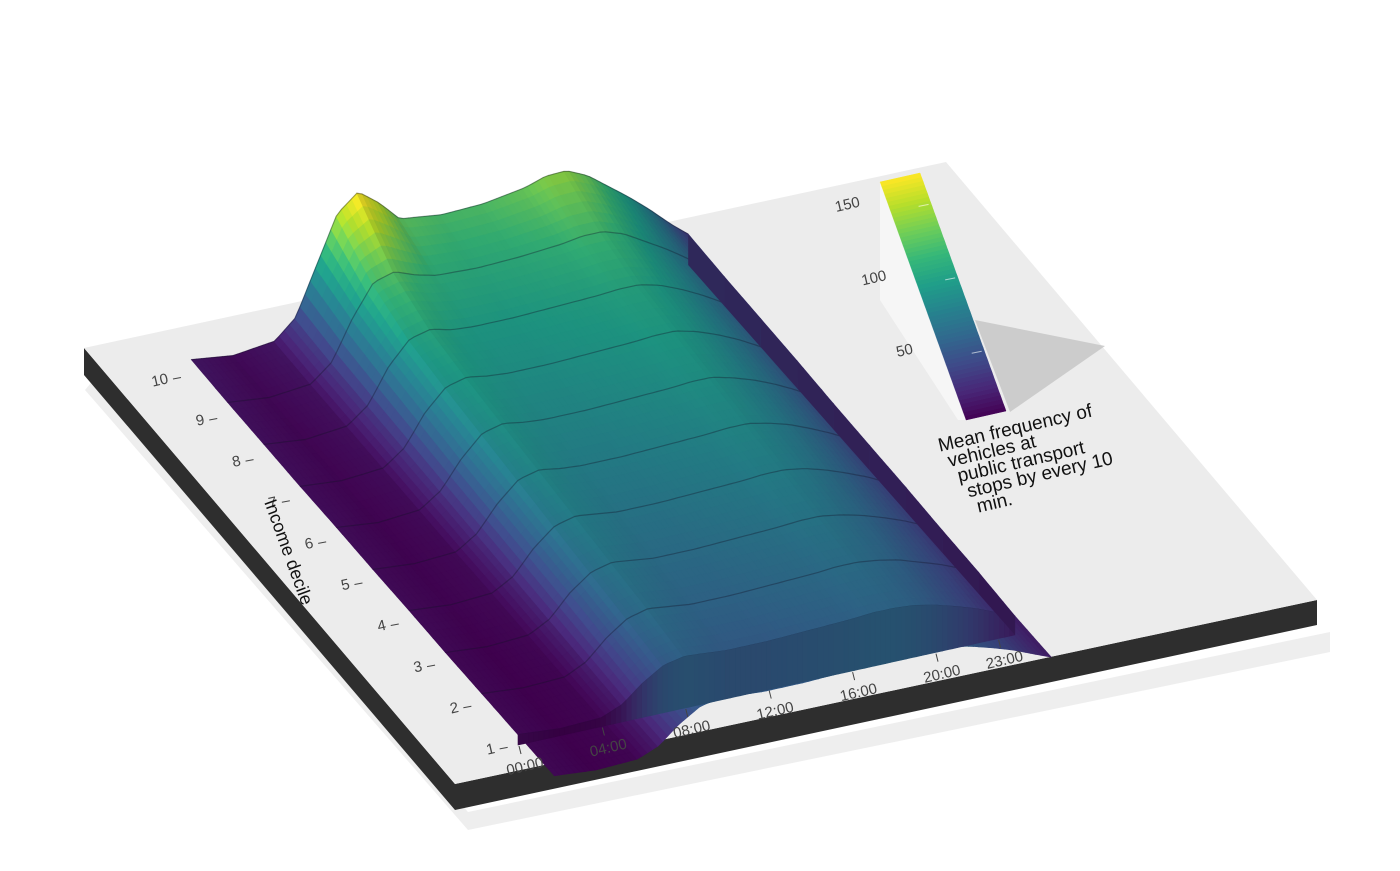 The width and height of the screenshot is (1400, 871). Describe the element at coordinates (269, 579) in the screenshot. I see `base-side-left` at that location.